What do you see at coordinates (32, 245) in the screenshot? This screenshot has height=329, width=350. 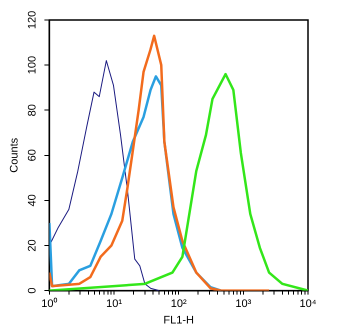 I see `y-tick-label: 20` at bounding box center [32, 245].